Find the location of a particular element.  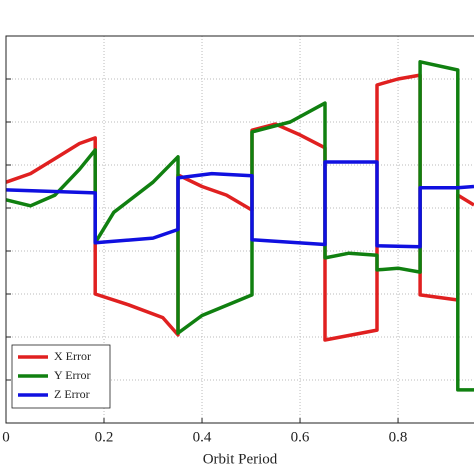

legend-label: X Error is located at coordinates (72, 356).